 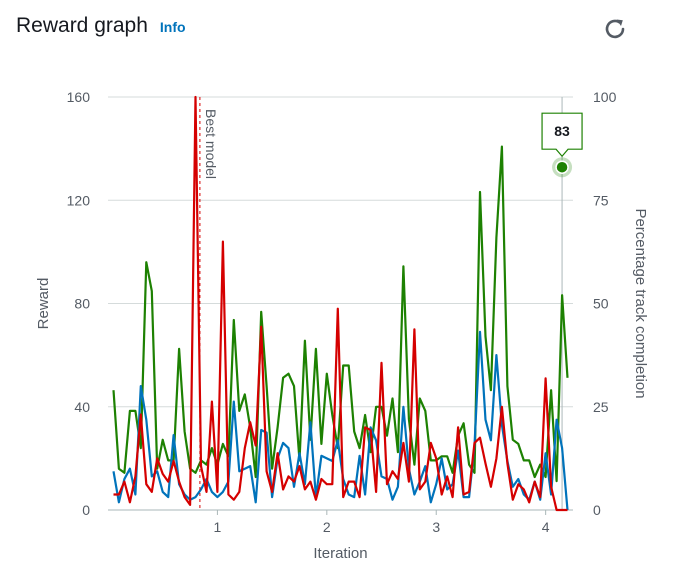 What do you see at coordinates (601, 407) in the screenshot?
I see `y2-tick-label: 25` at bounding box center [601, 407].